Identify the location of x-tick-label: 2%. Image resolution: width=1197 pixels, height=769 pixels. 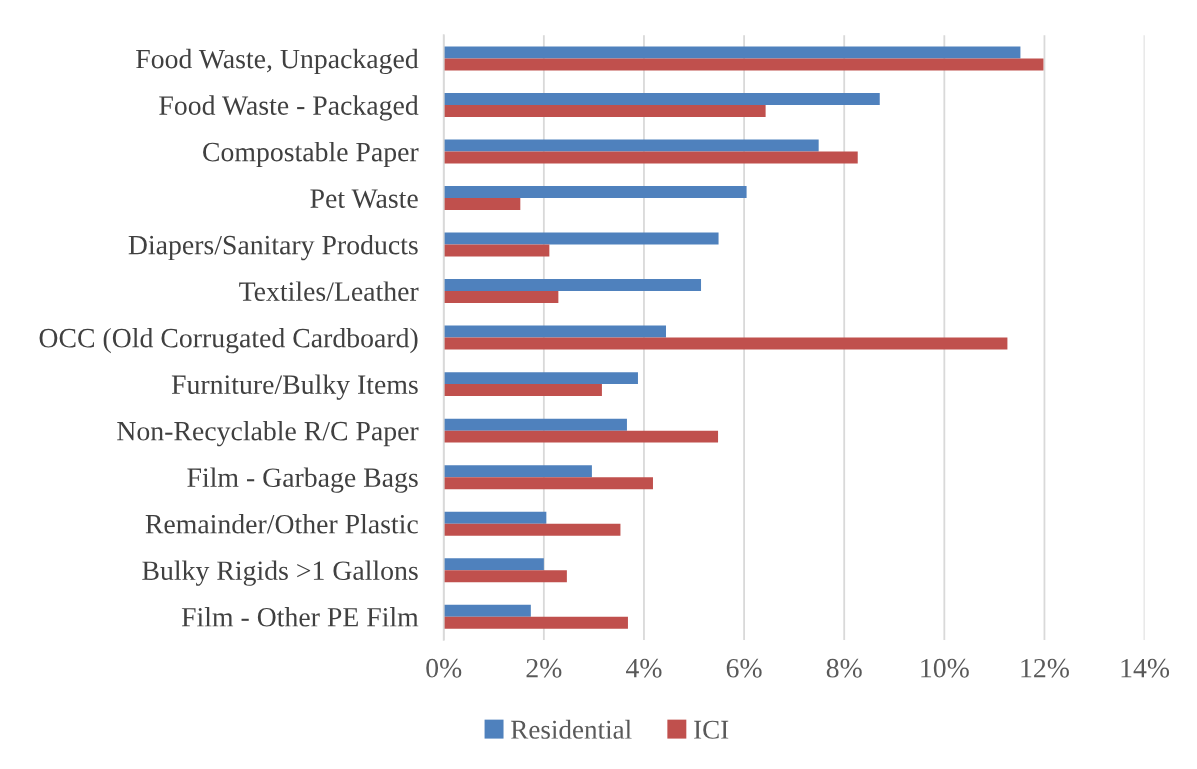
(544, 668).